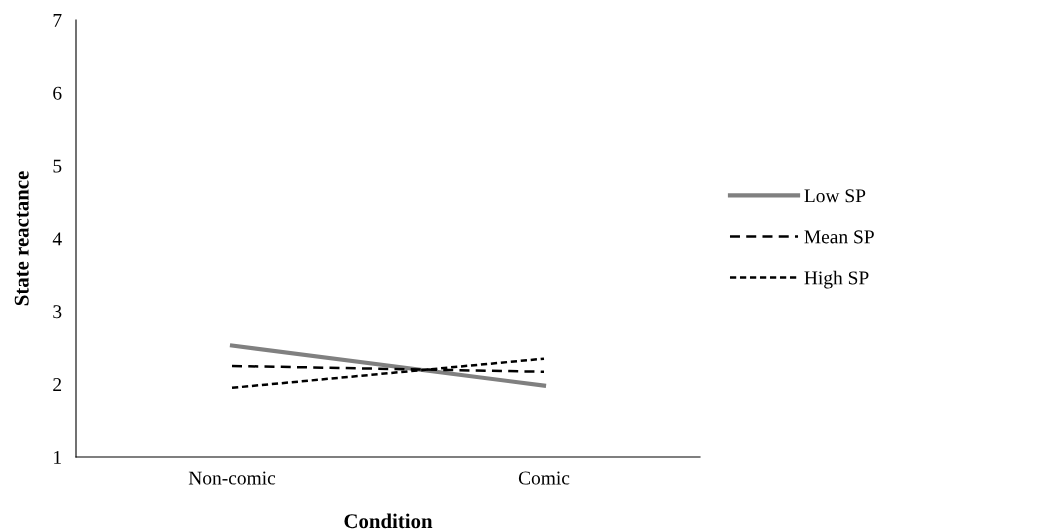 The image size is (1037, 530). I want to click on y-tick-label: 5, so click(57, 166).